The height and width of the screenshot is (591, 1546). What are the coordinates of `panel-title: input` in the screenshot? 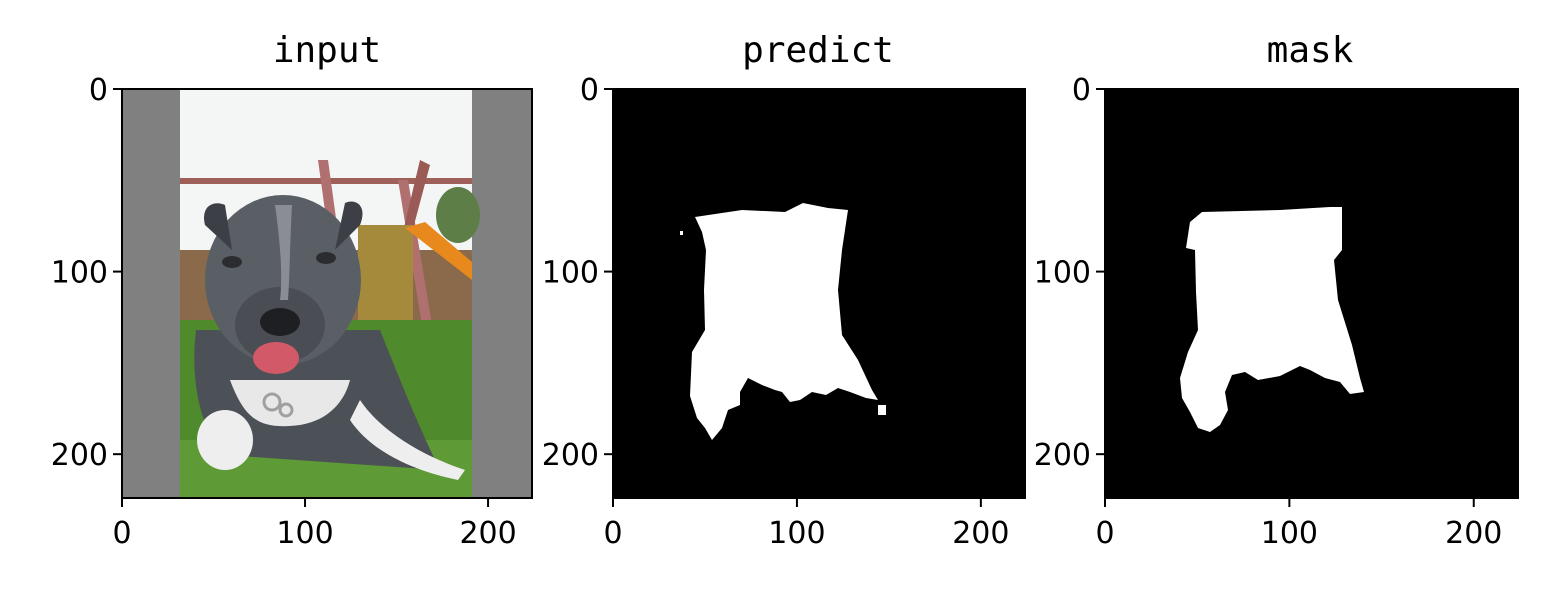 It's located at (327, 50).